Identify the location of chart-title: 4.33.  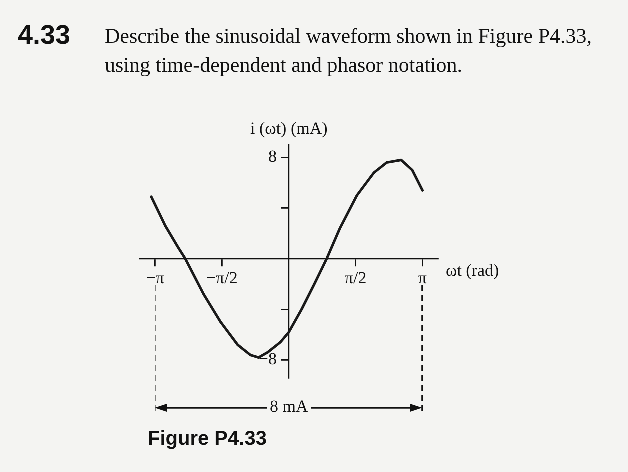
(44, 35).